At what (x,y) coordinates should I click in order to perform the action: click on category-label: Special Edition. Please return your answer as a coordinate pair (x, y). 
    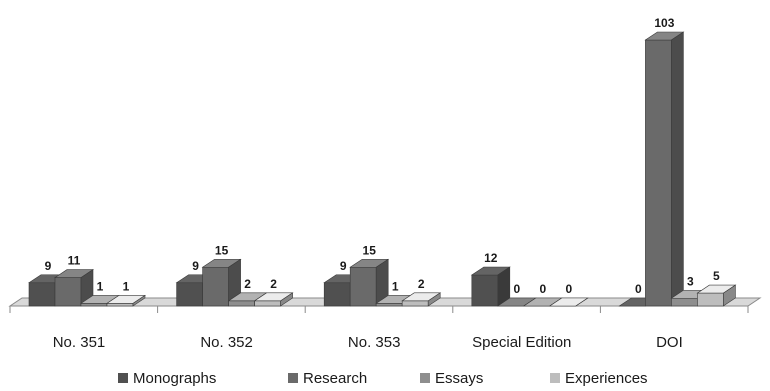
    Looking at the image, I should click on (521, 342).